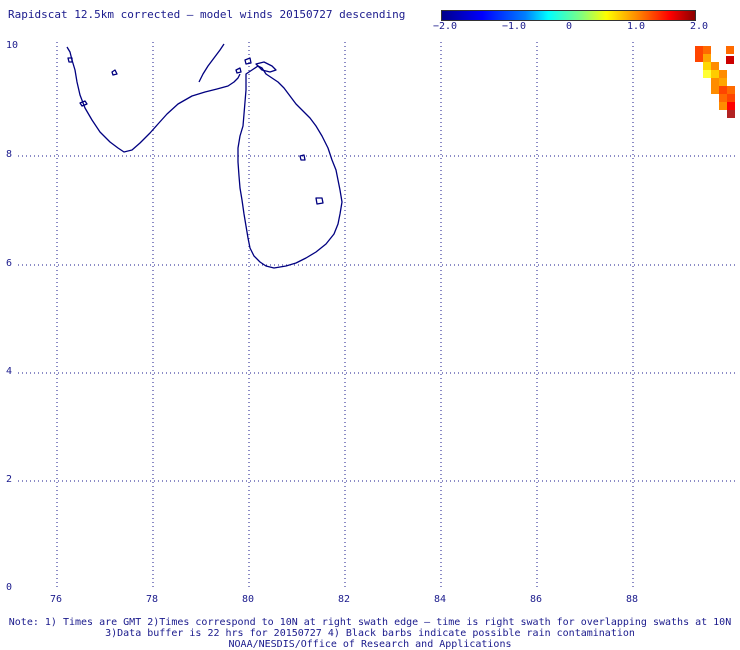 This screenshot has width=740, height=650. I want to click on colorbar-tick: −2.0, so click(445, 26).